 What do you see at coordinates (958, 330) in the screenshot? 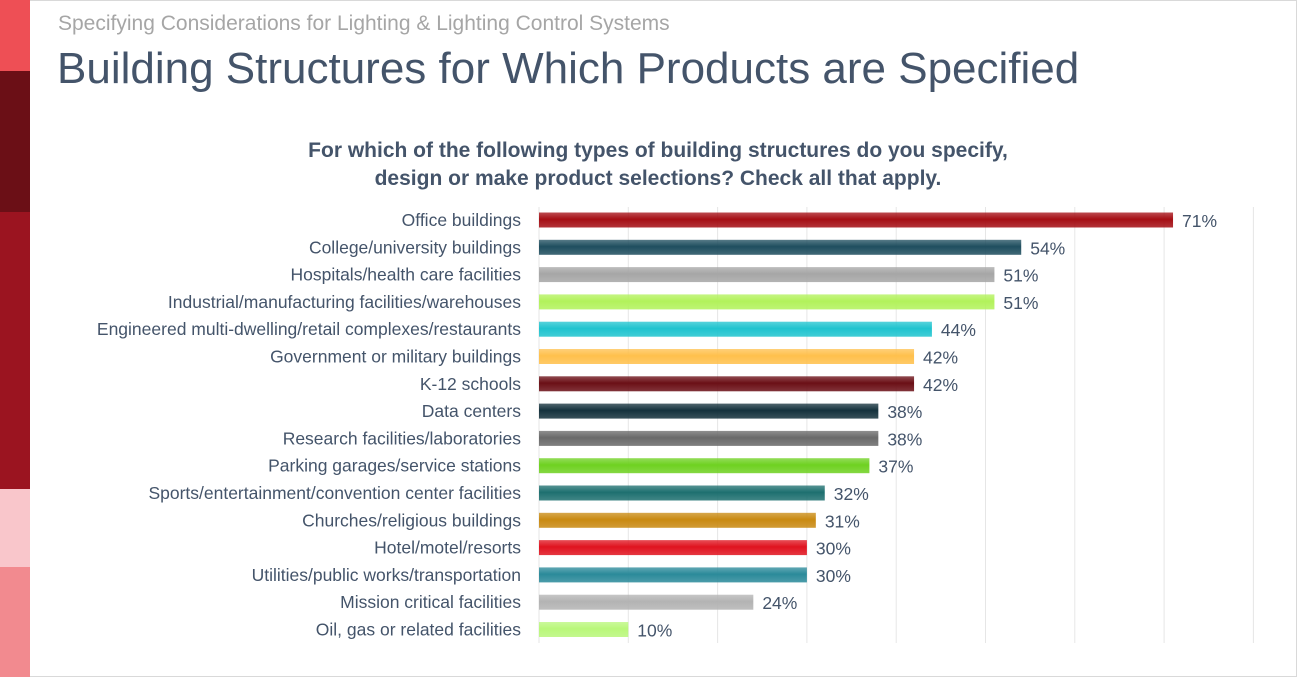
I see `value-label: 44%` at bounding box center [958, 330].